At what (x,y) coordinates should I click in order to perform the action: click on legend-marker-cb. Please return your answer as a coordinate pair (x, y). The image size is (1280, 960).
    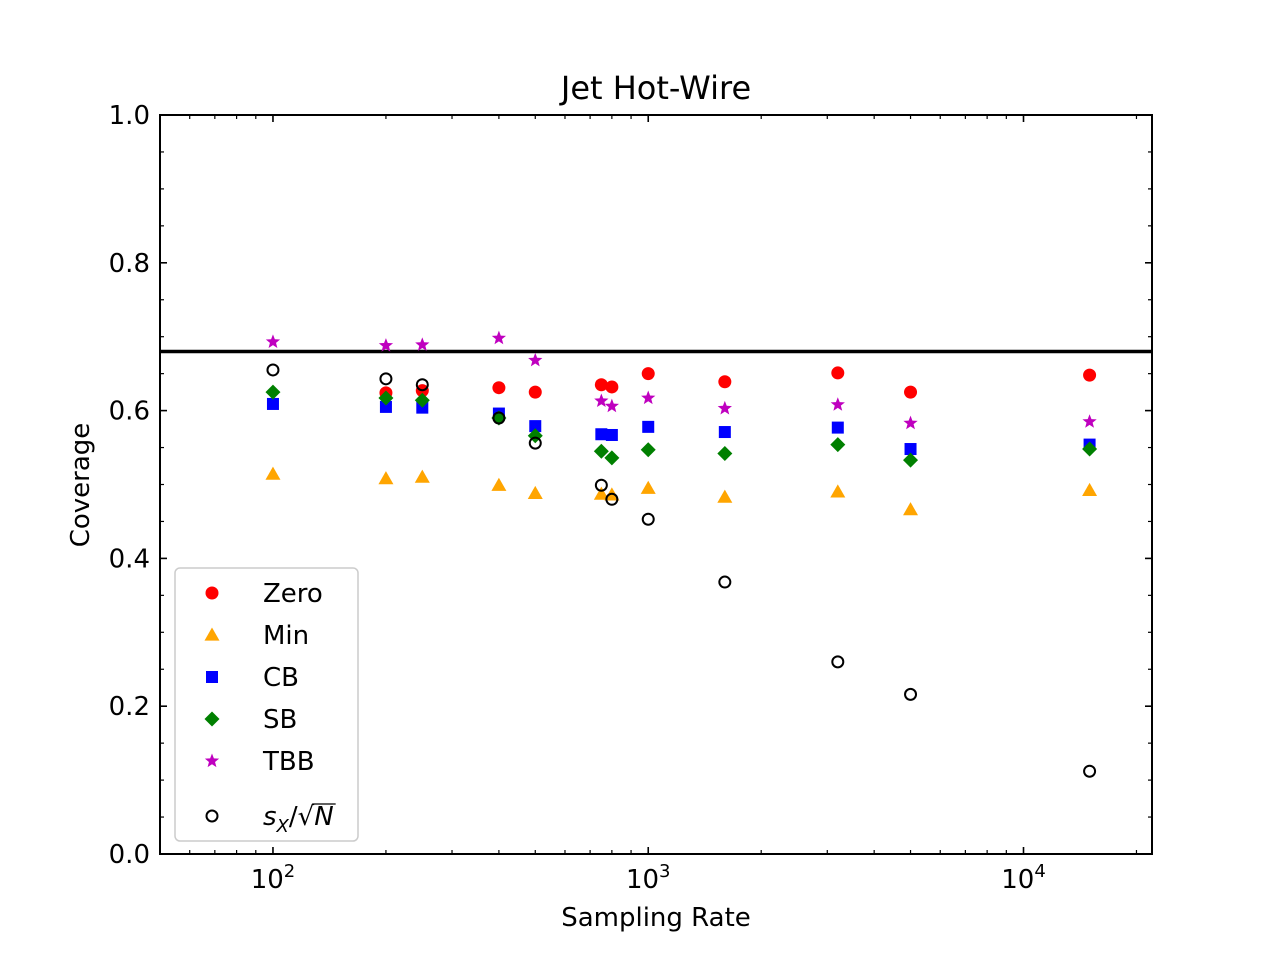
    Looking at the image, I should click on (212, 677).